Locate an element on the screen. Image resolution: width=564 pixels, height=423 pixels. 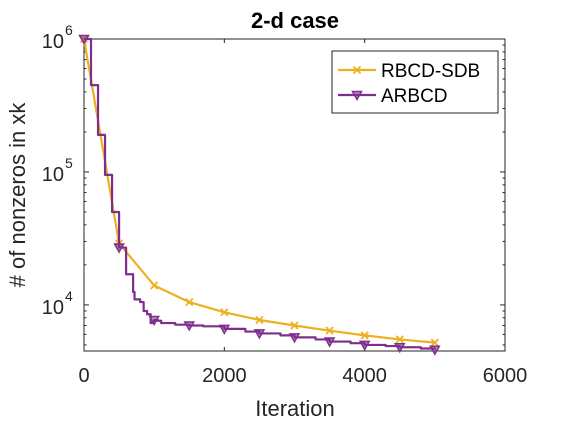
x-tick-label: 6000 is located at coordinates (505, 376).